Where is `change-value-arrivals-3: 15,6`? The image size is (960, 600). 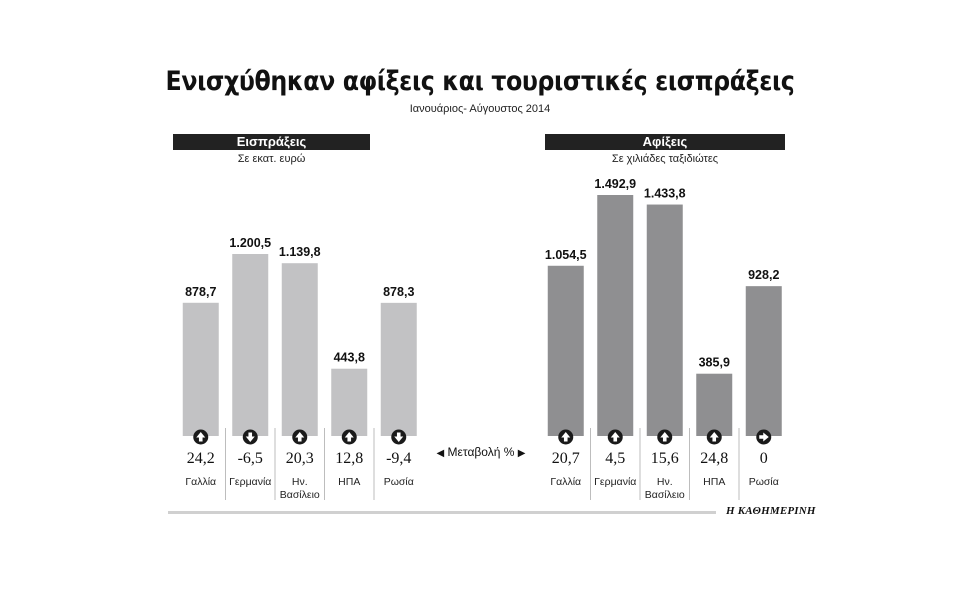
change-value-arrivals-3: 15,6 is located at coordinates (665, 458).